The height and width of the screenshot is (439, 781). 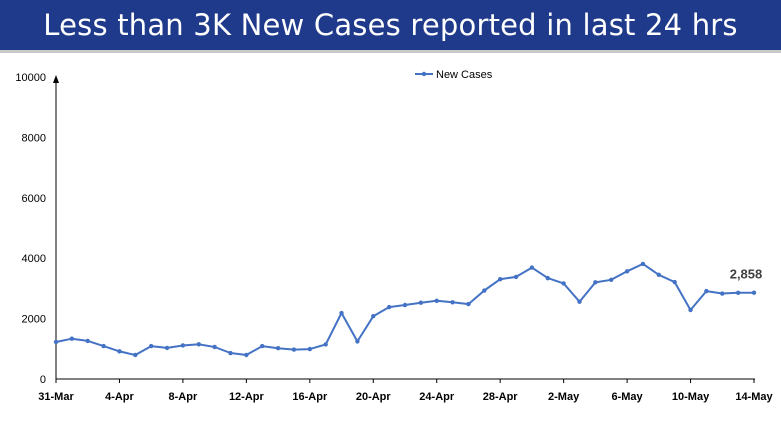 I want to click on x-tick-label: 28-Apr, so click(x=501, y=397).